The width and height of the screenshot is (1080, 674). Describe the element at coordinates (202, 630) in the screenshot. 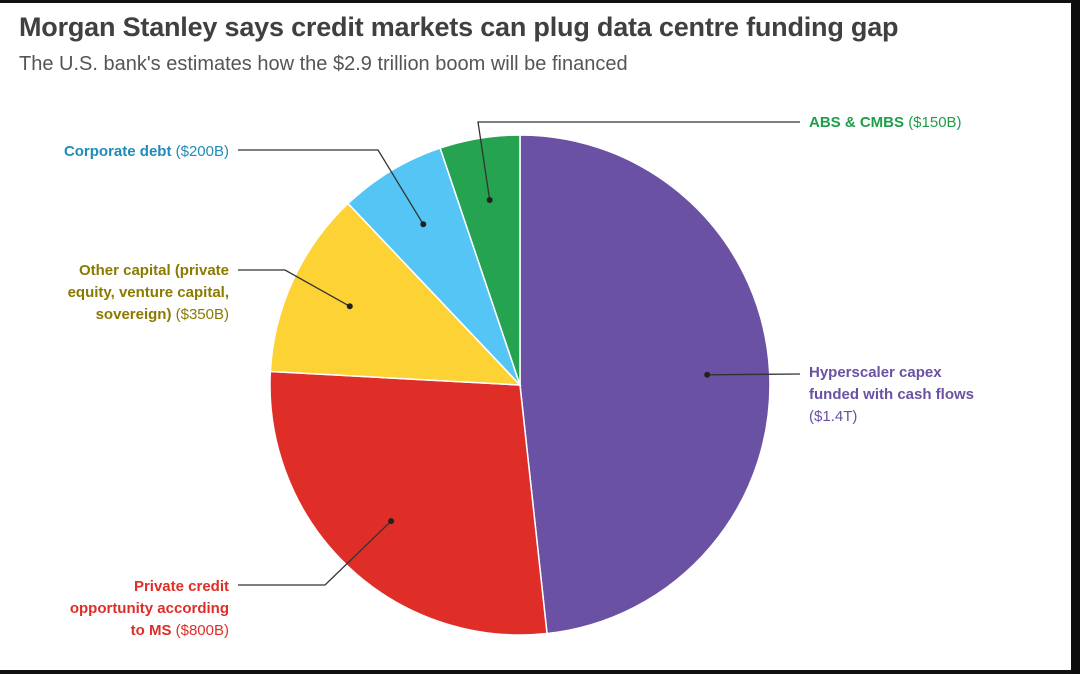

I see `label-private-credit-amount: ($800B)` at that location.